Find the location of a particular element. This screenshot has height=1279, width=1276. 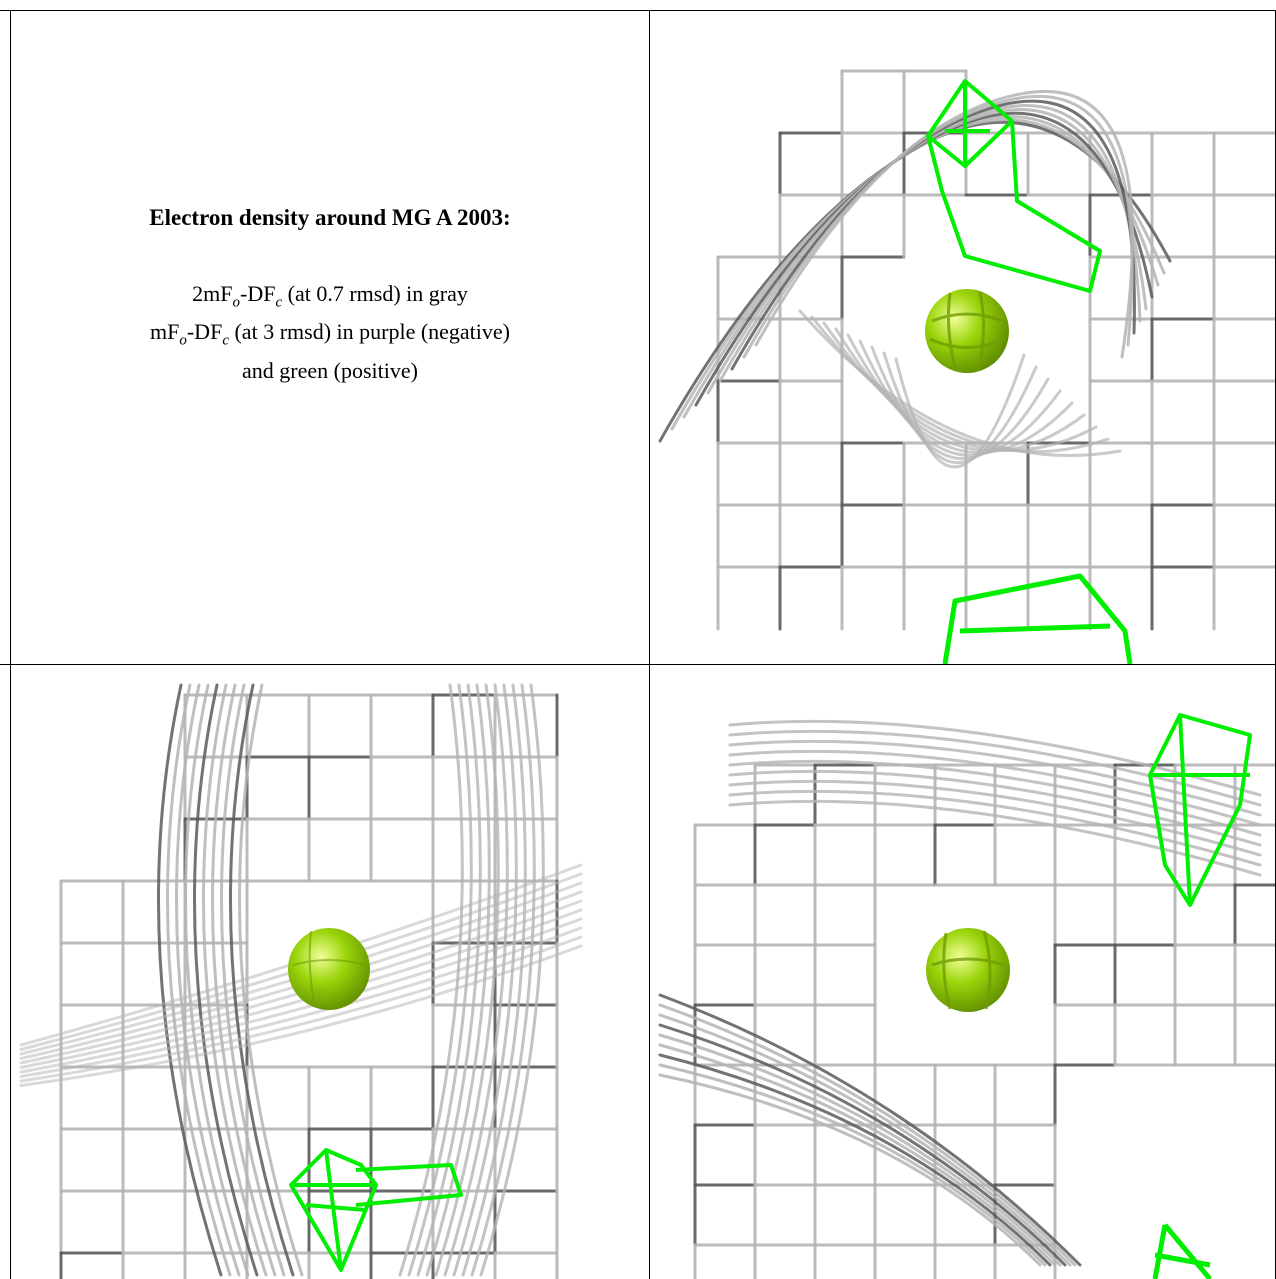

caption-line-1-sub: o is located at coordinates (236, 302).